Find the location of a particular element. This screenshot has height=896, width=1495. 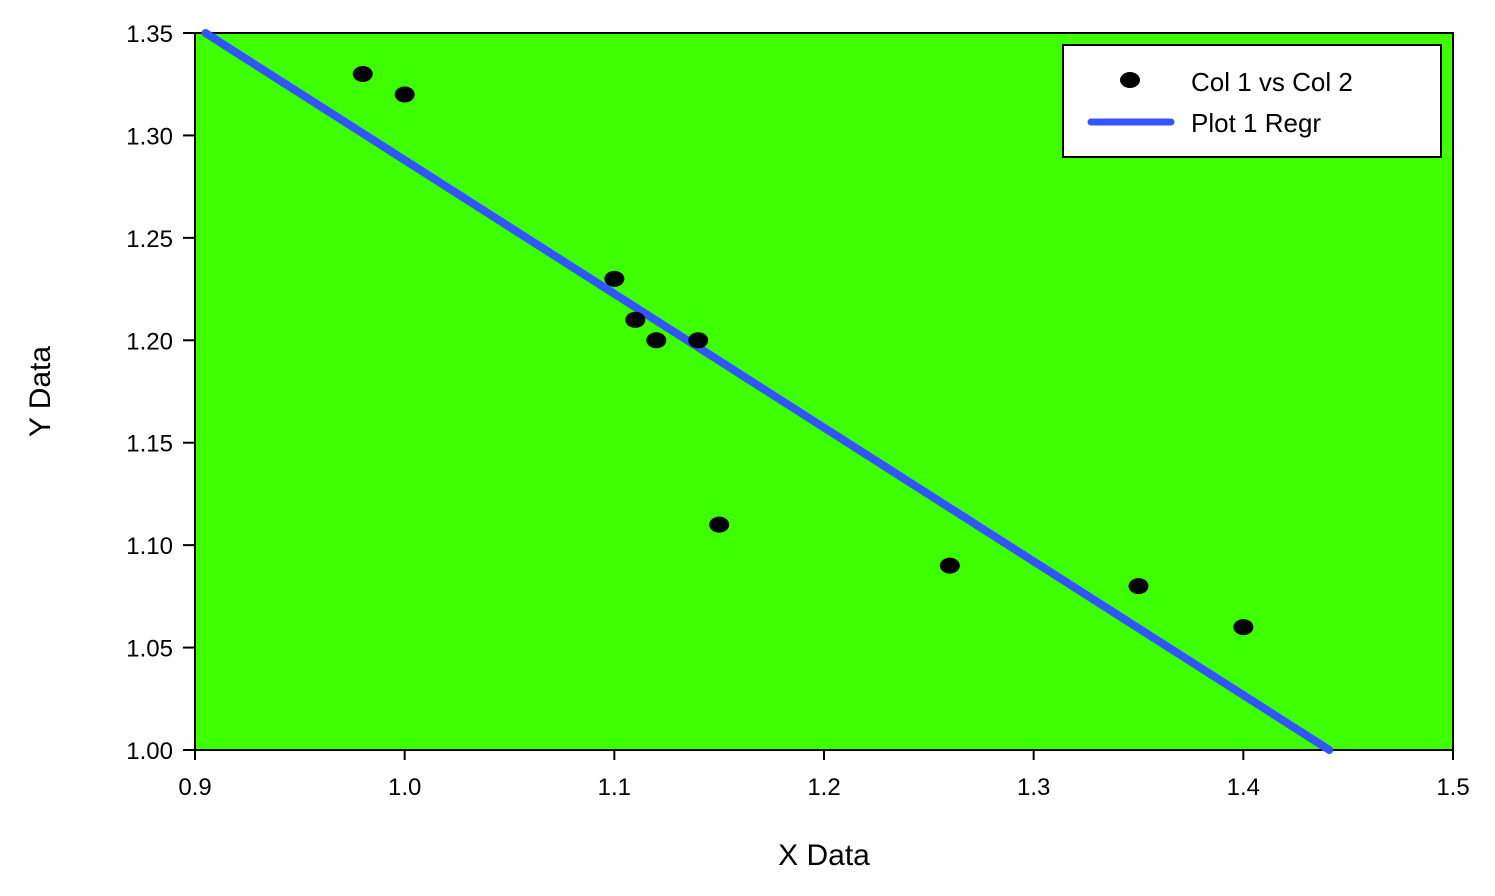

legend-box is located at coordinates (1252, 101).